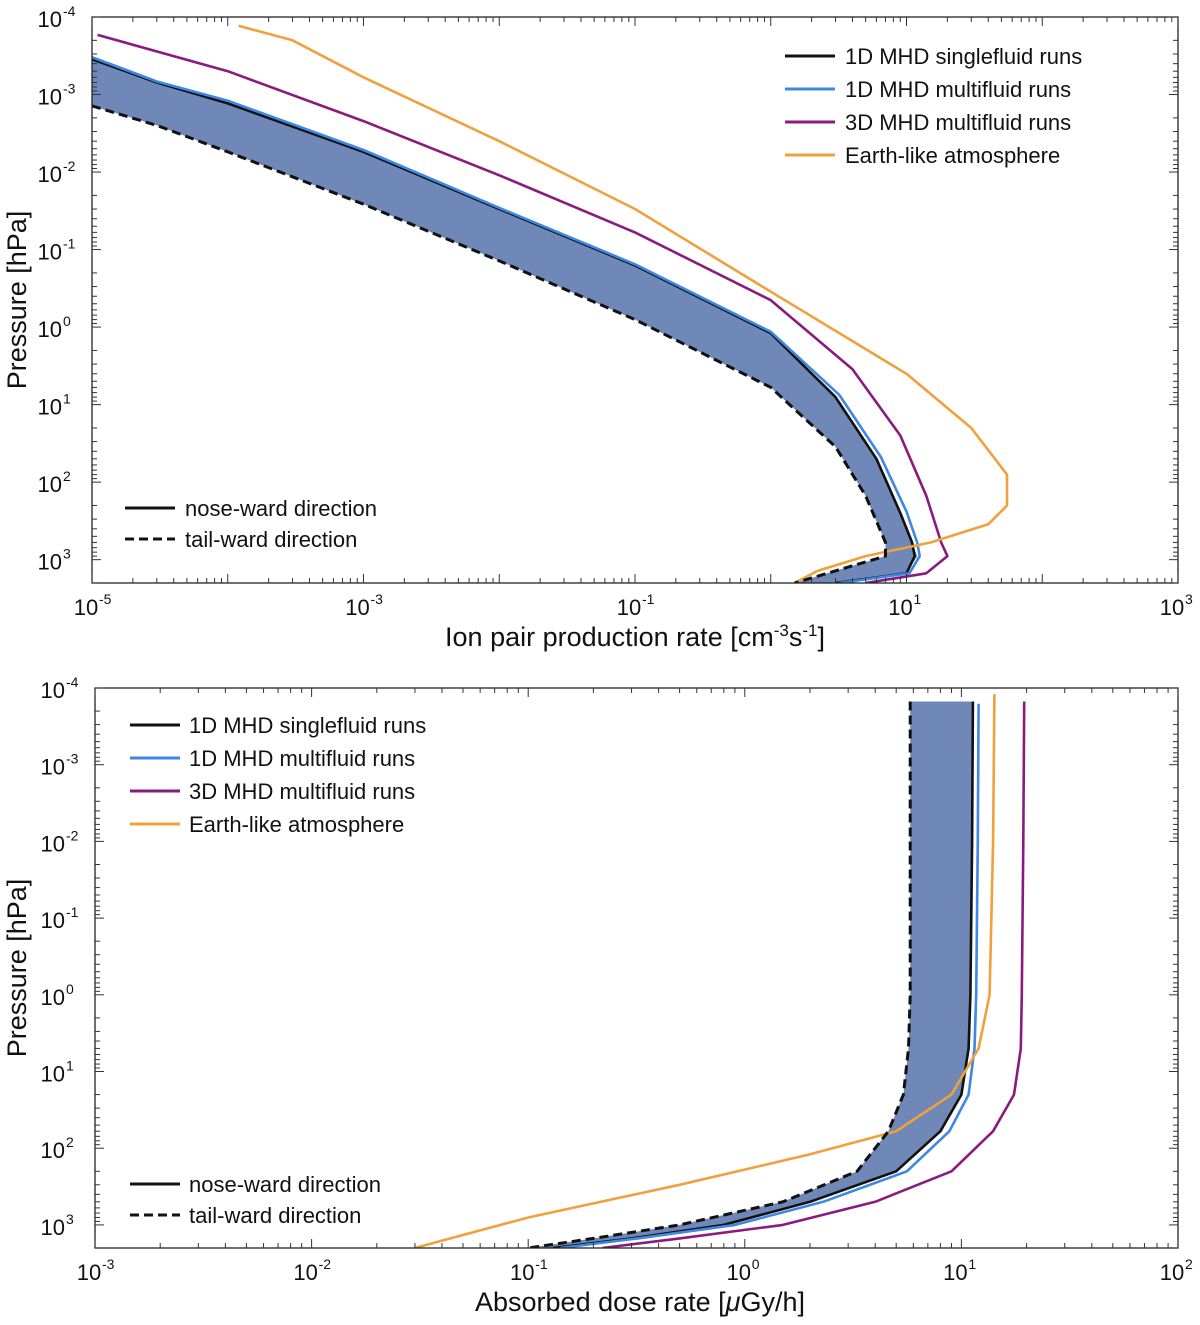  I want to click on y-tick-label-exp: 3, so click(67, 554).